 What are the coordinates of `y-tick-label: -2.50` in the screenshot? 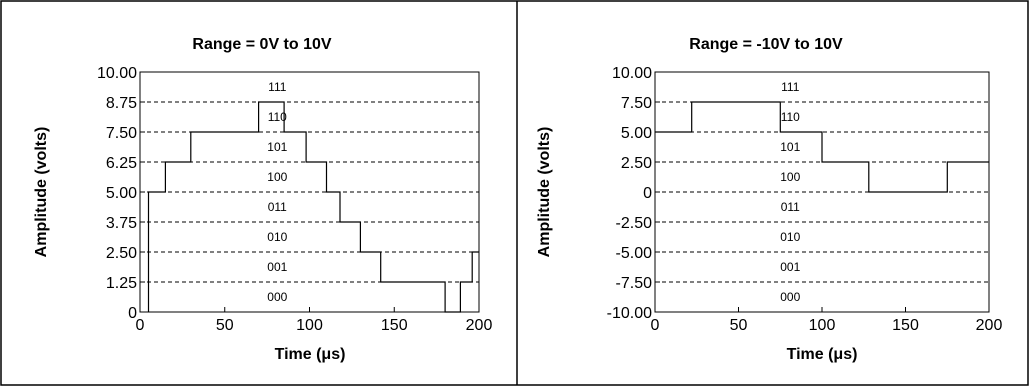 It's located at (634, 223).